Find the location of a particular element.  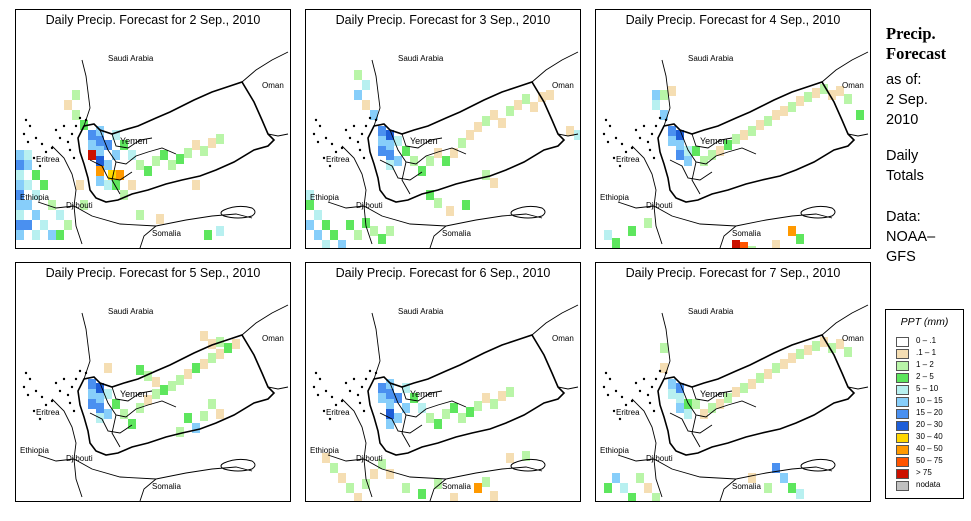

data-source-block: Data: NOAA– GFS is located at coordinates (910, 237).